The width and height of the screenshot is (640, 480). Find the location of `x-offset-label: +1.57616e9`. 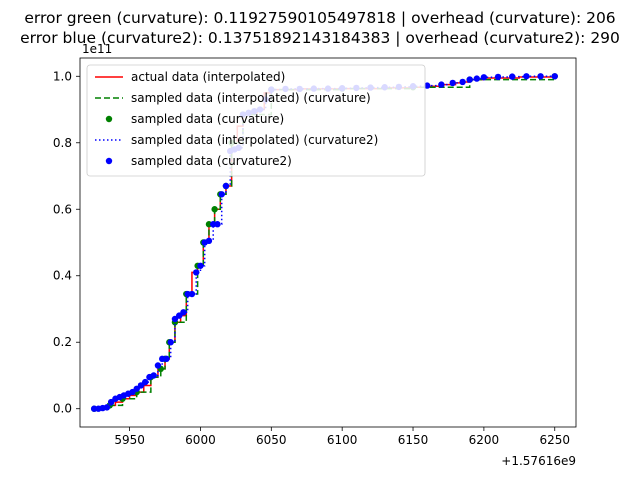

x-offset-label: +1.57616e9 is located at coordinates (538, 461).